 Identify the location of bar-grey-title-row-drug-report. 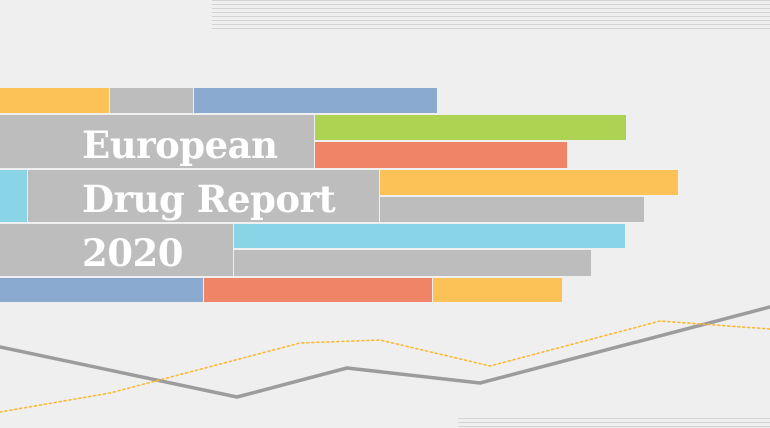
(203, 196).